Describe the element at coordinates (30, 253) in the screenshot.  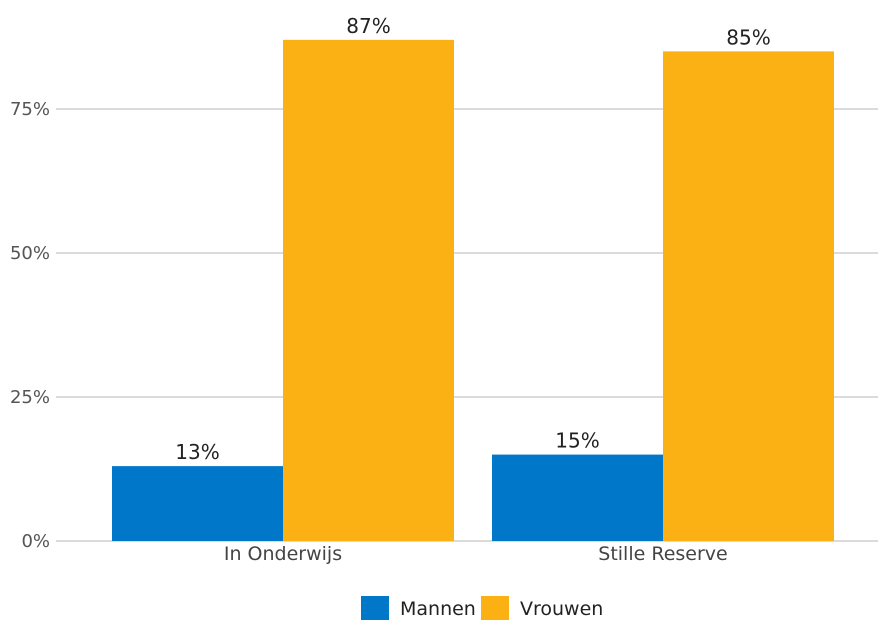
I see `y-tick-label: 50%` at that location.